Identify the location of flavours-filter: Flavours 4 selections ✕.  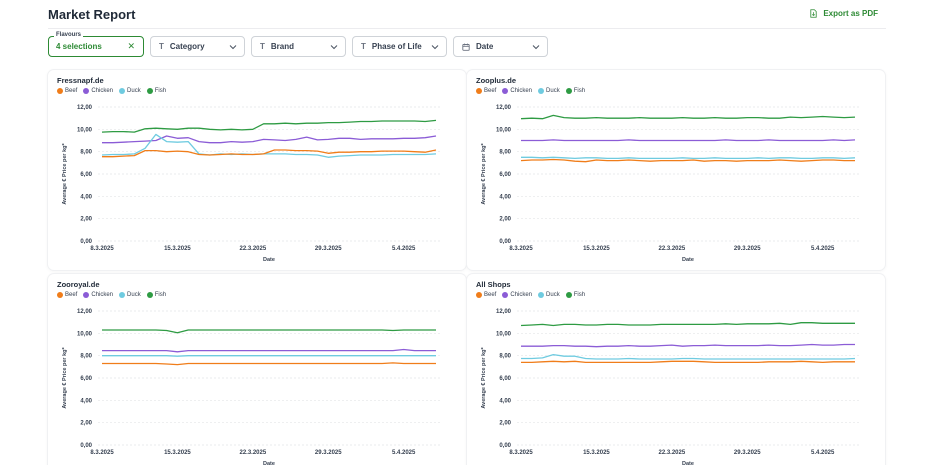
(96, 44).